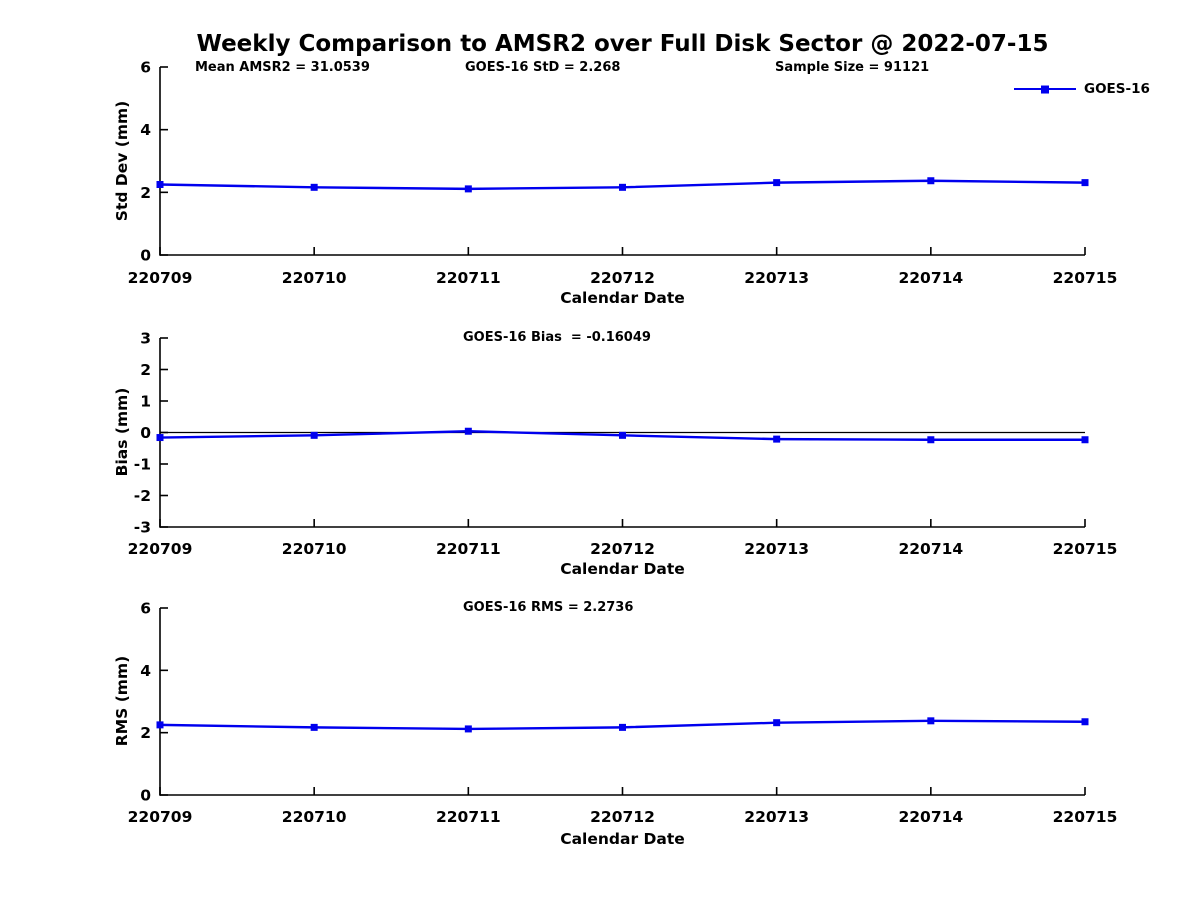 The image size is (1200, 900). Describe the element at coordinates (142, 528) in the screenshot. I see `svg-text: -3` at that location.